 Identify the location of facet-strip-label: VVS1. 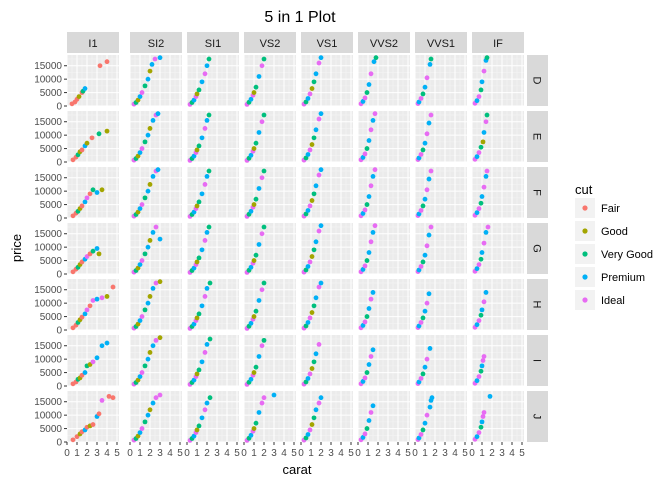
(441, 44).